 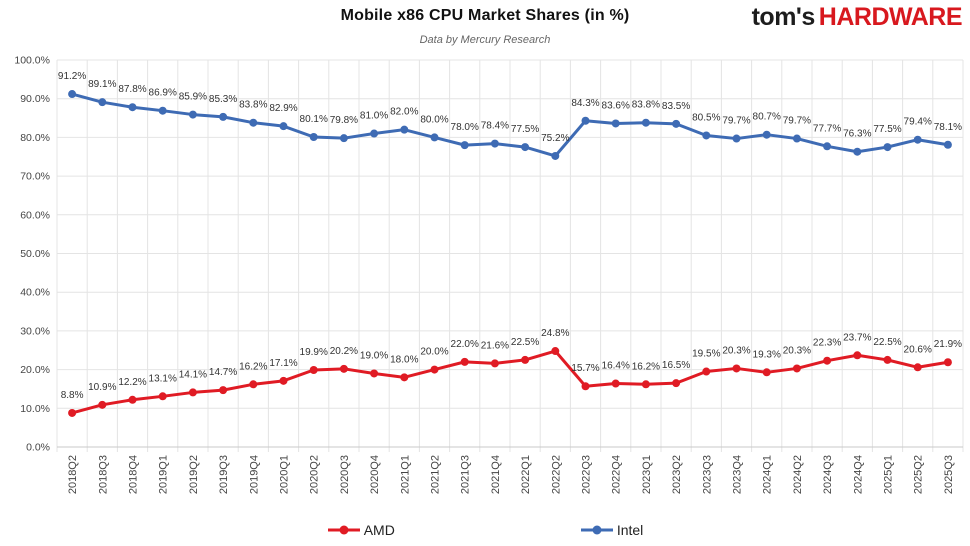 What do you see at coordinates (827, 343) in the screenshot?
I see `data-label-amd: 22.3%` at bounding box center [827, 343].